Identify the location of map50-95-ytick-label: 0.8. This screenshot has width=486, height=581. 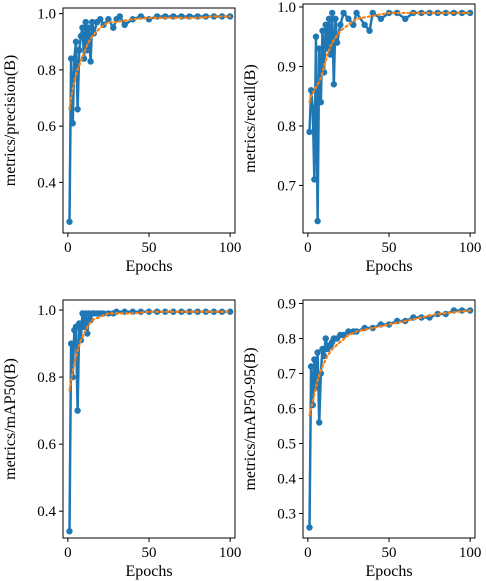
(286, 340).